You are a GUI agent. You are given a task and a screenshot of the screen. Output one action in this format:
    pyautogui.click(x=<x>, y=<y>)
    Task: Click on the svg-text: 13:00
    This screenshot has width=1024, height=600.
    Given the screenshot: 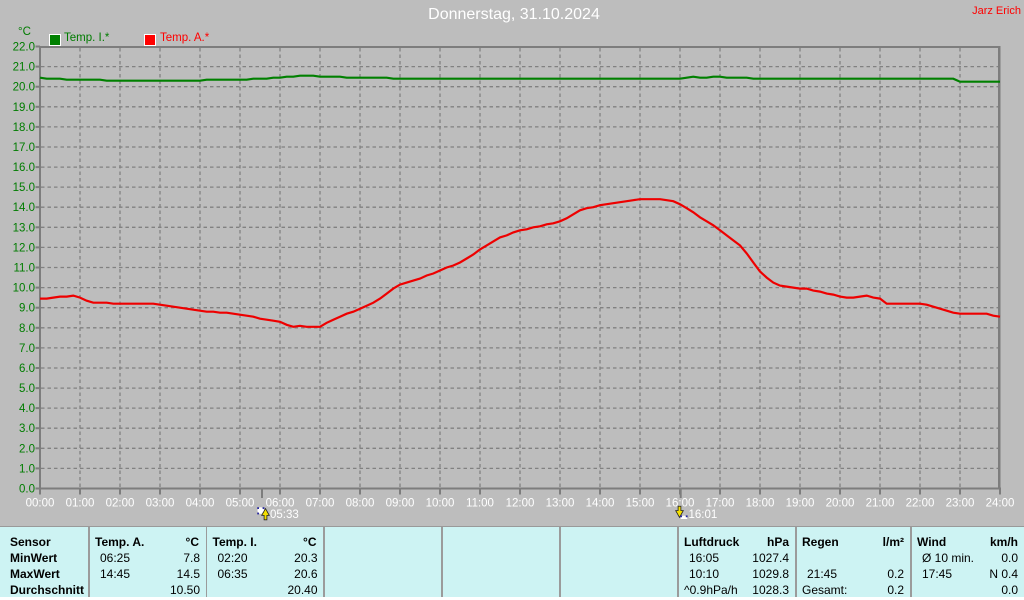 What is the action you would take?
    pyautogui.click(x=560, y=504)
    